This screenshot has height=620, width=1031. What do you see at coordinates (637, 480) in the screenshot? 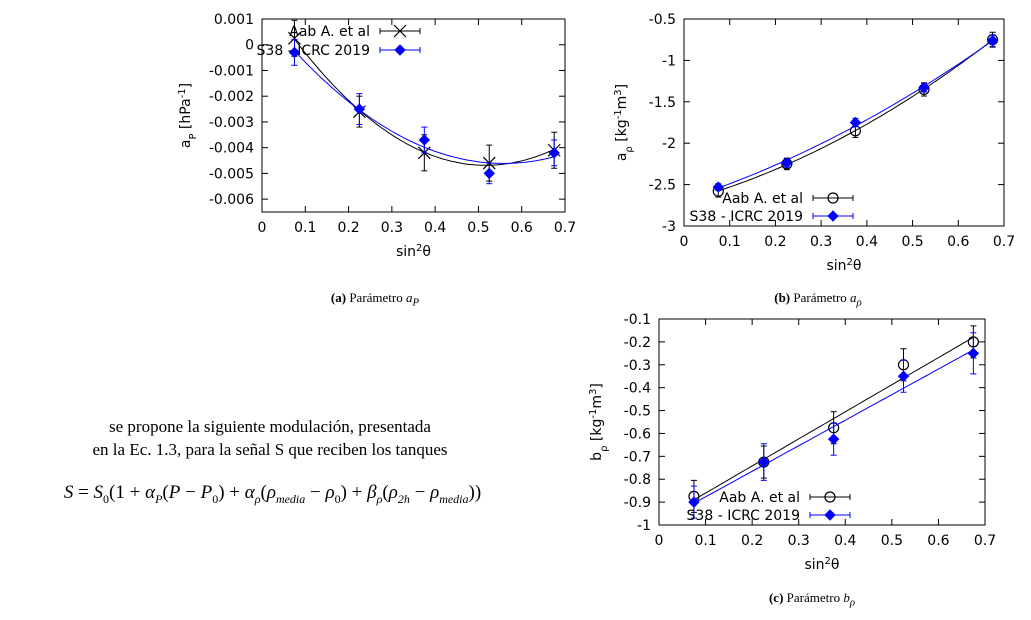
I see `y-tick-label: -0.8` at bounding box center [637, 480].